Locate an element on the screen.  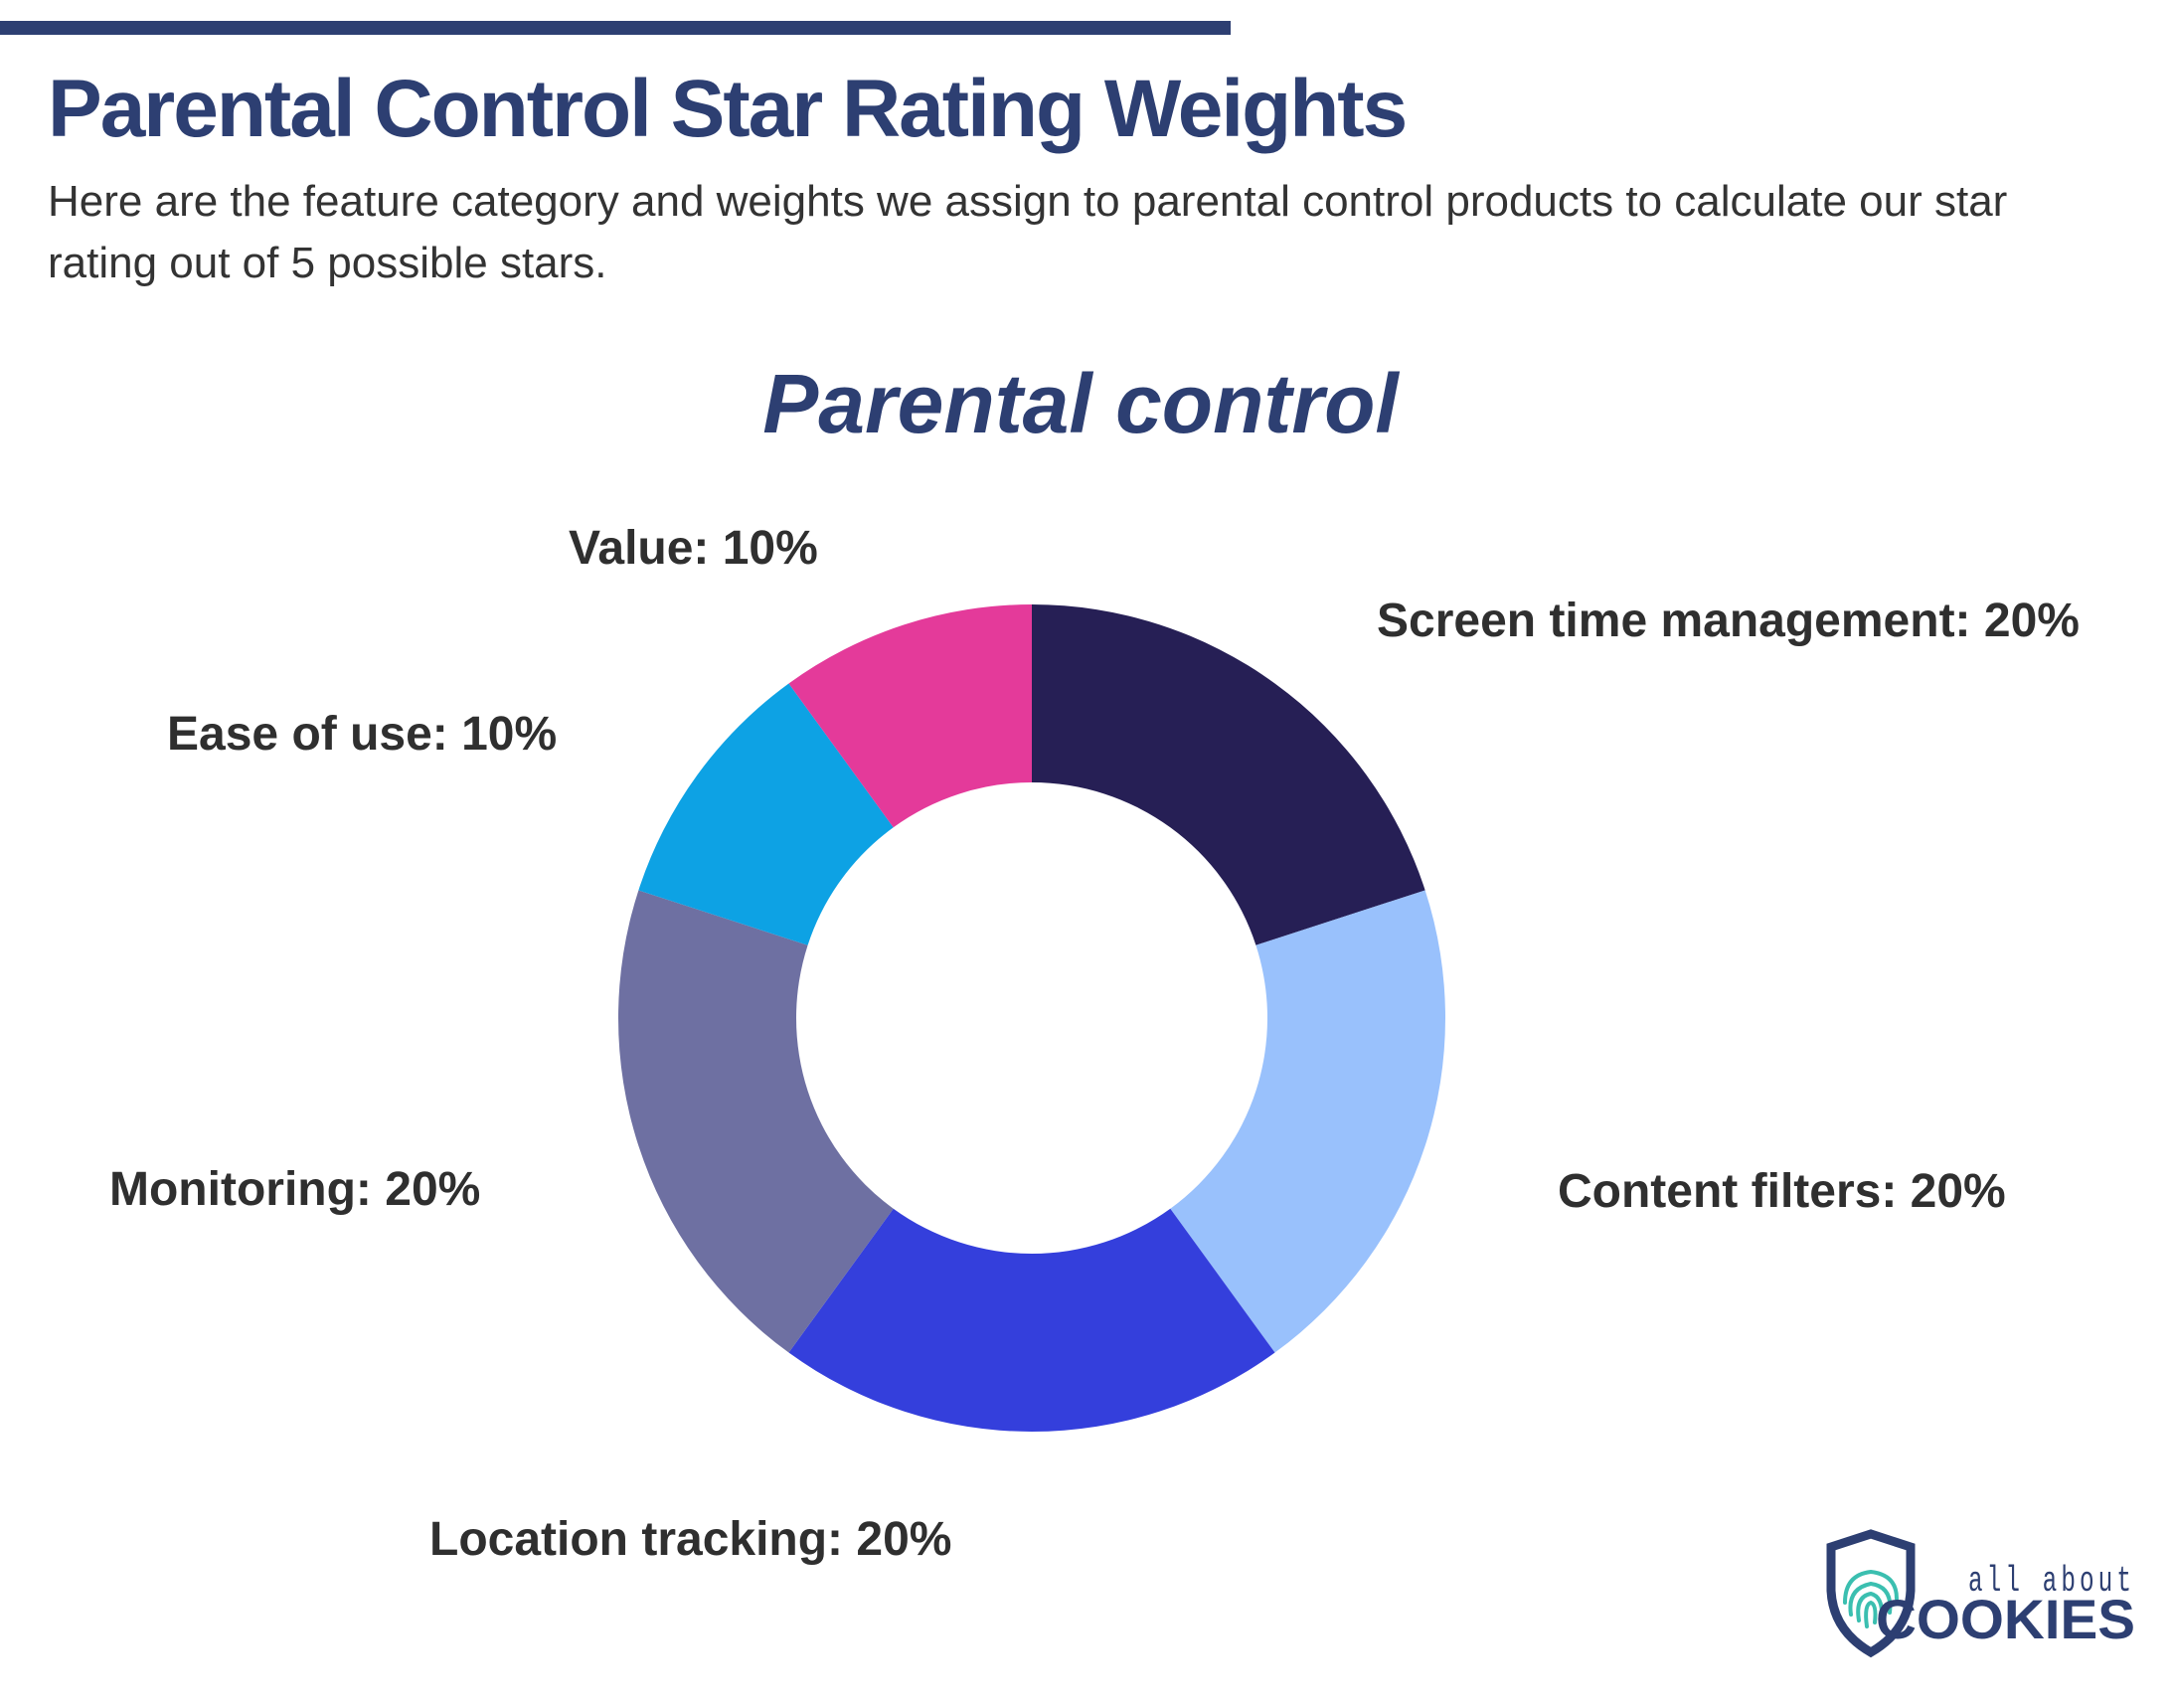
shield-fingerprint-icon is located at coordinates (1871, 1593).